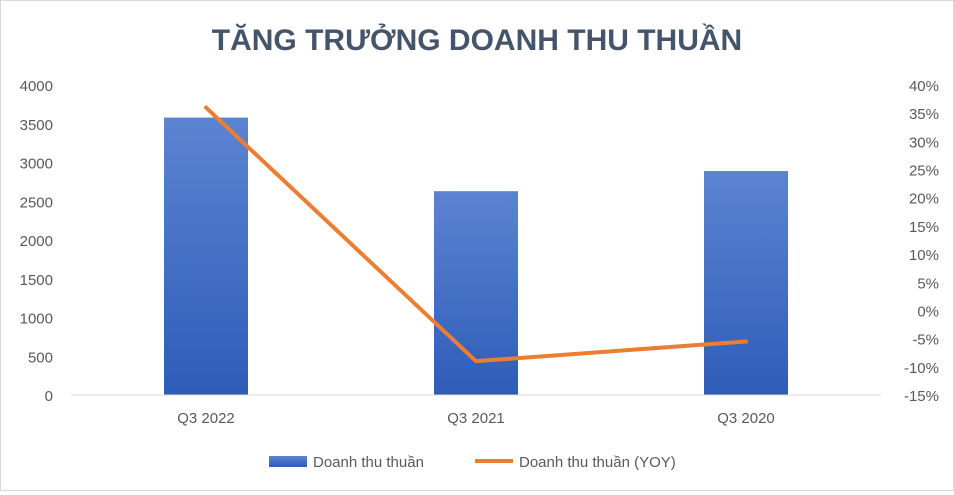  Describe the element at coordinates (597, 462) in the screenshot. I see `legend-line-label: Doanh thu thuần (YOY)` at that location.